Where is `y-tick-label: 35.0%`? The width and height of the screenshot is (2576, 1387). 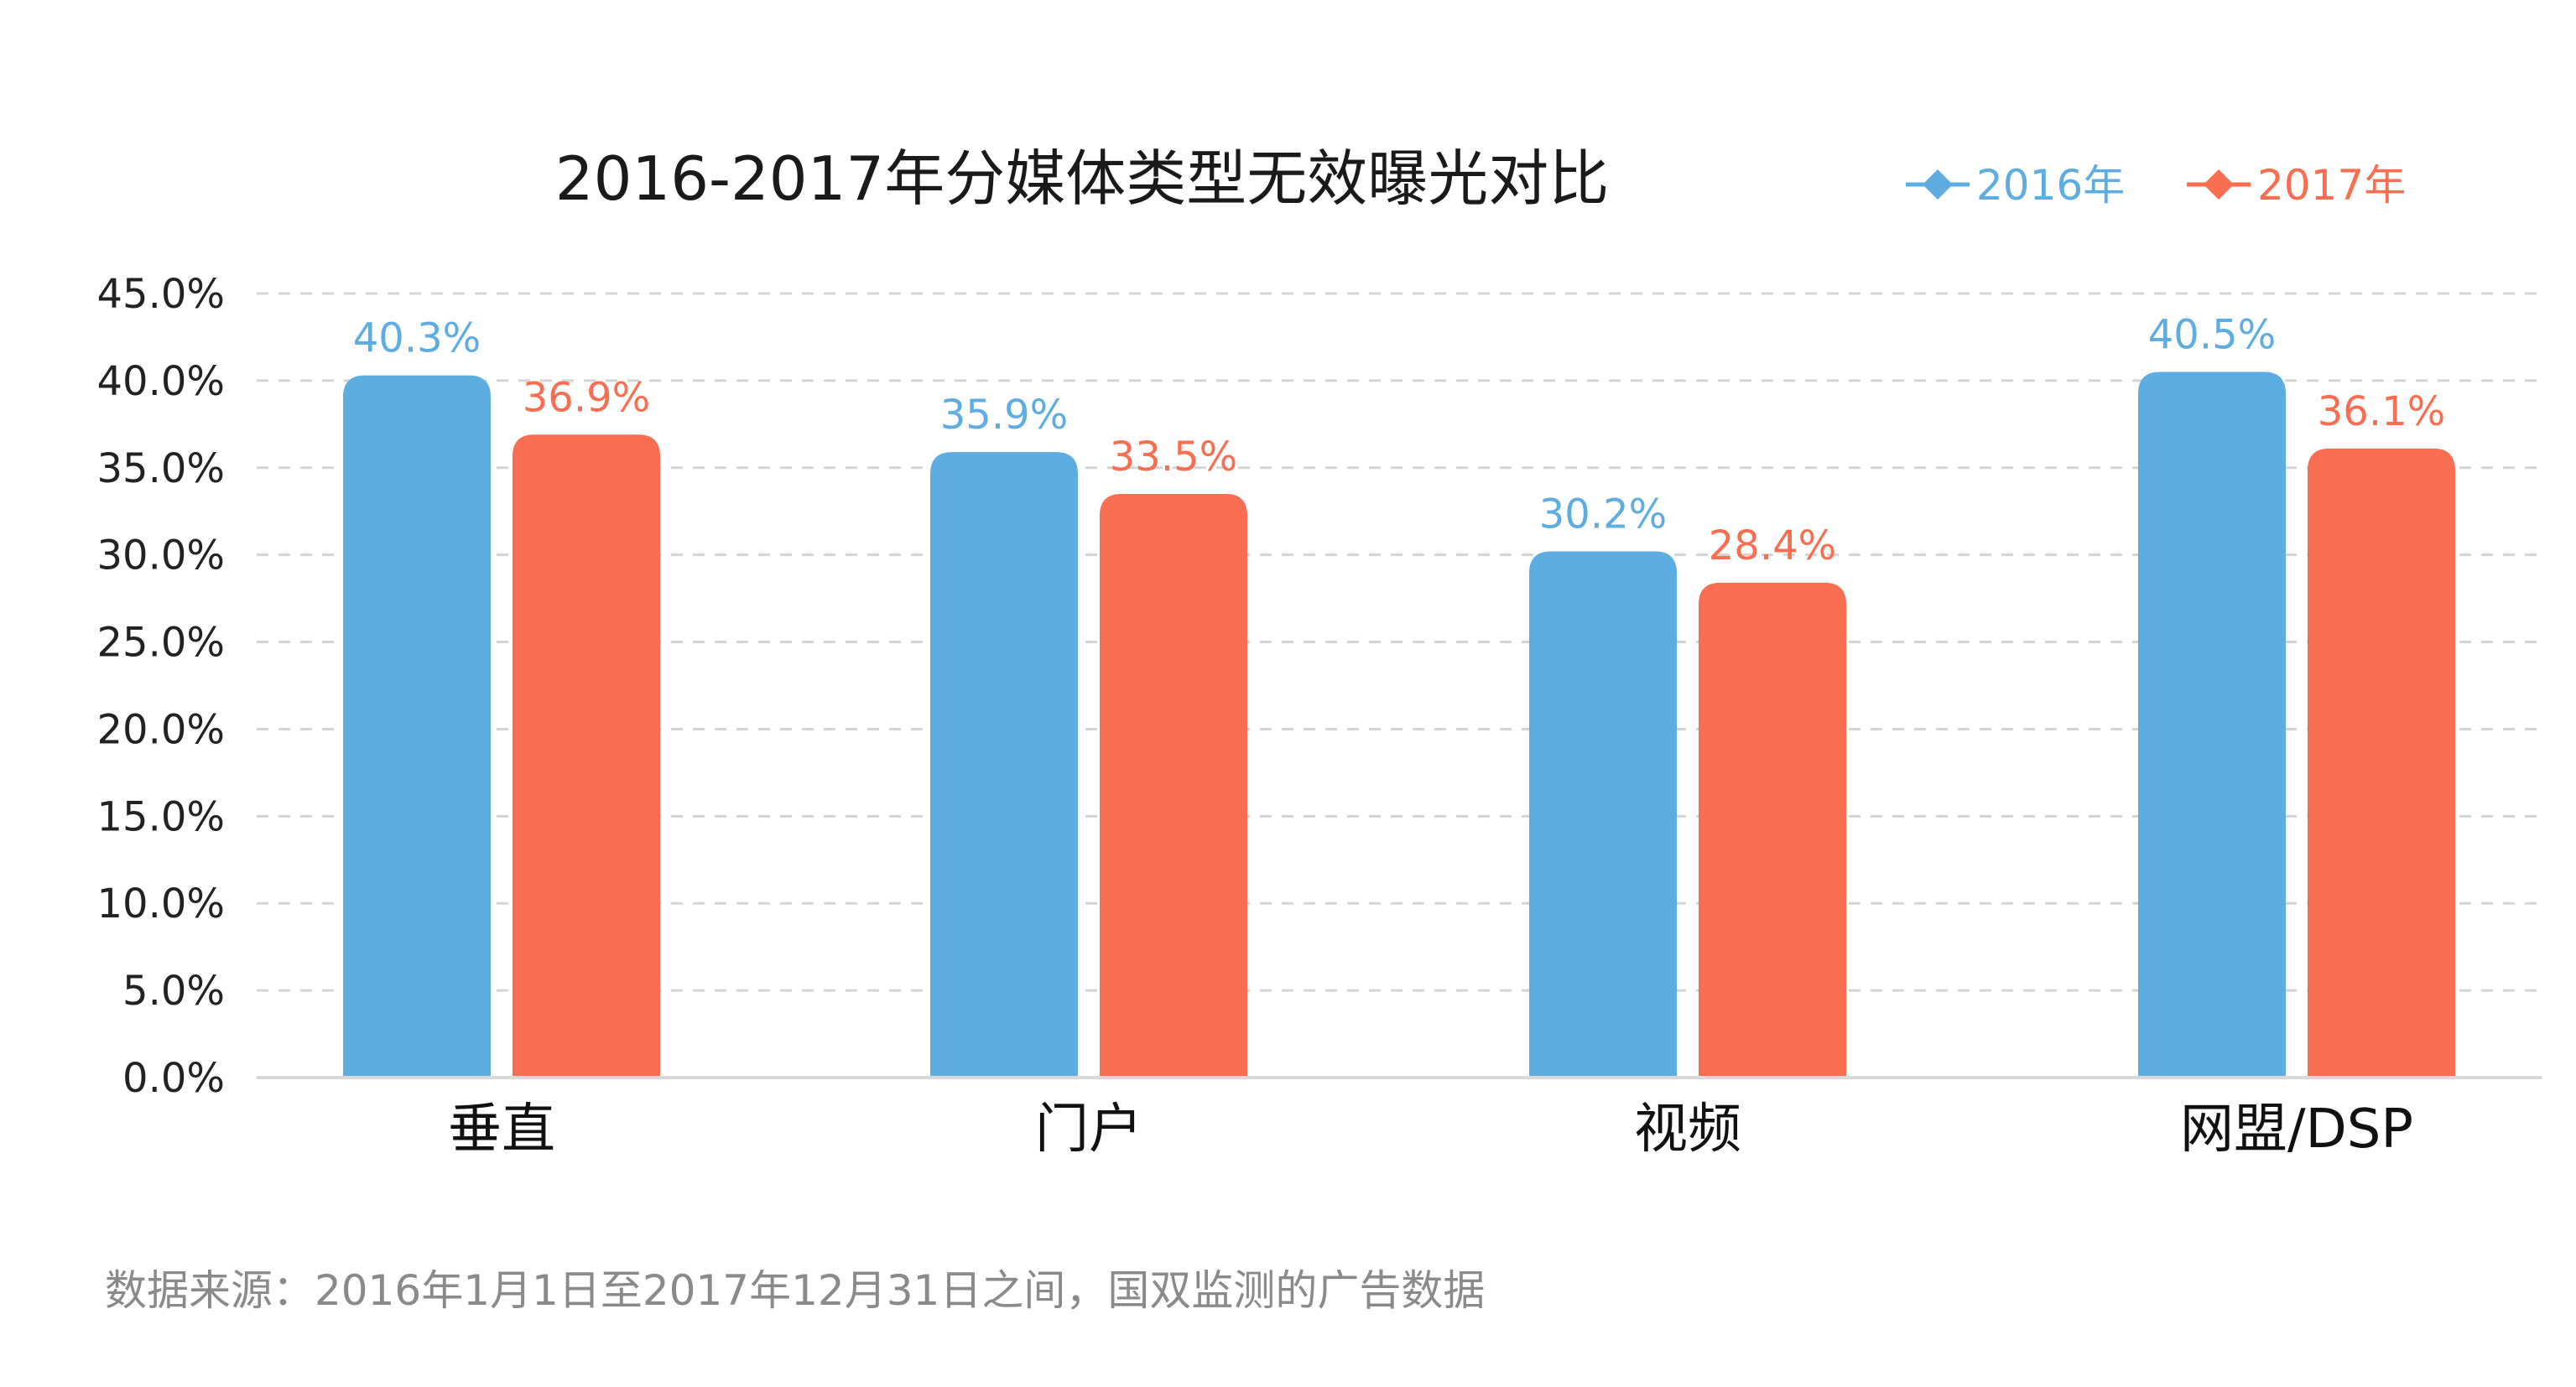
y-tick-label: 35.0% is located at coordinates (161, 468).